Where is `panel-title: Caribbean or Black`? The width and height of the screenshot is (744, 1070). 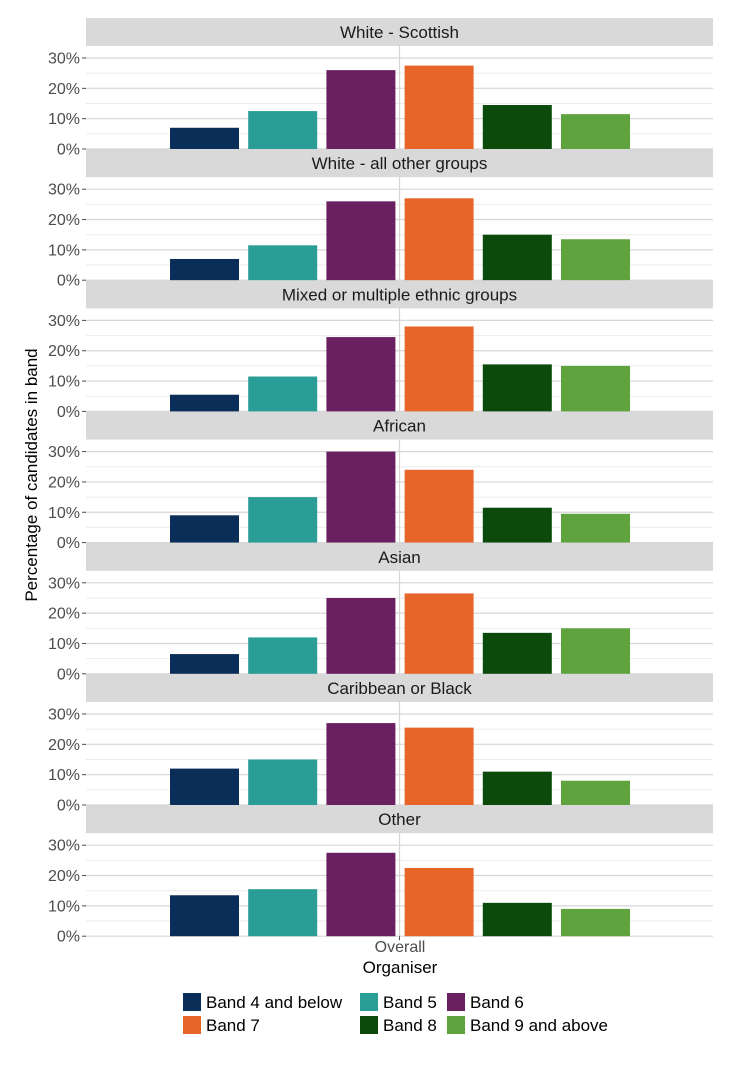 panel-title: Caribbean or Black is located at coordinates (399, 688).